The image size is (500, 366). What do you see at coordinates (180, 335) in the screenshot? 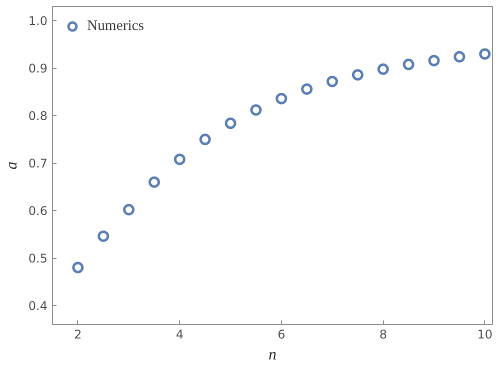
I see `x-tick-label: 4` at bounding box center [180, 335].